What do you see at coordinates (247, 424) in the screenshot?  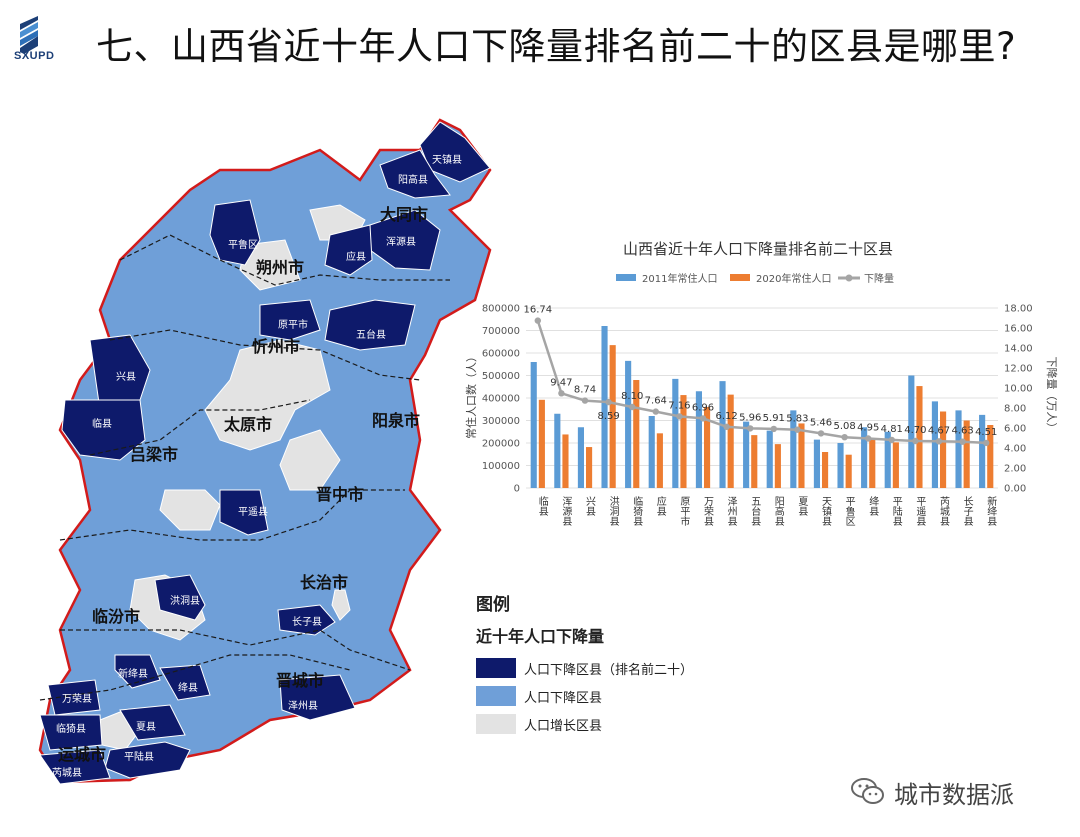 I see `city-label-taiyuan: 太原市` at bounding box center [247, 424].